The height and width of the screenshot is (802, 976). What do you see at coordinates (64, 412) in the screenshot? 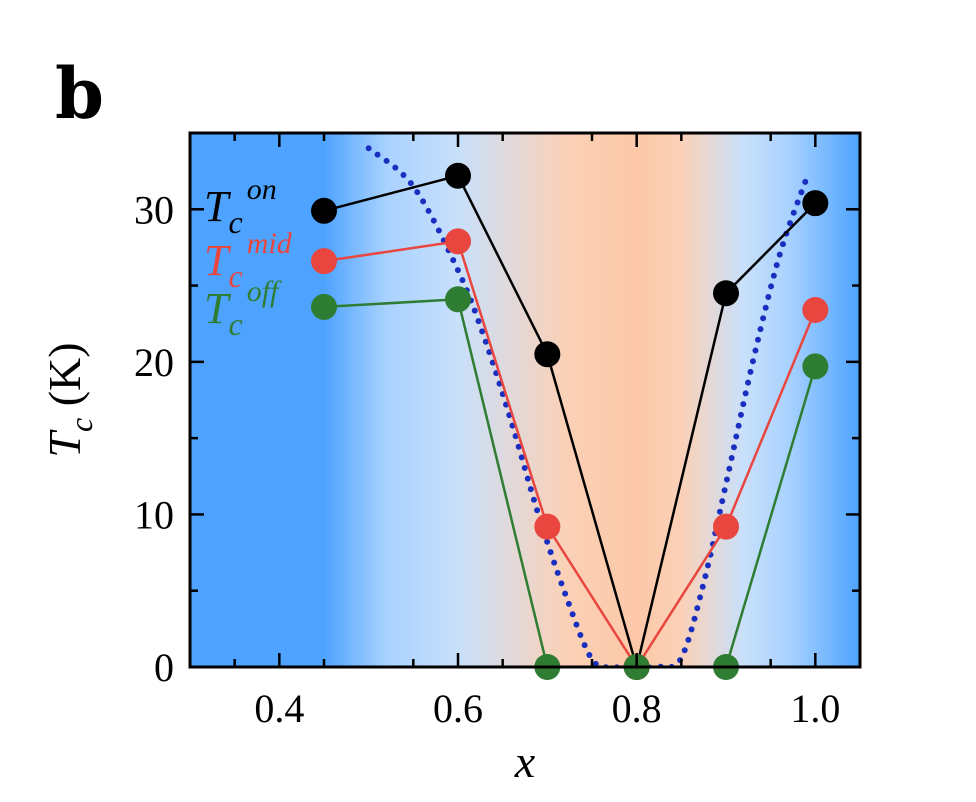
I see `y-axis-unit` at bounding box center [64, 412].